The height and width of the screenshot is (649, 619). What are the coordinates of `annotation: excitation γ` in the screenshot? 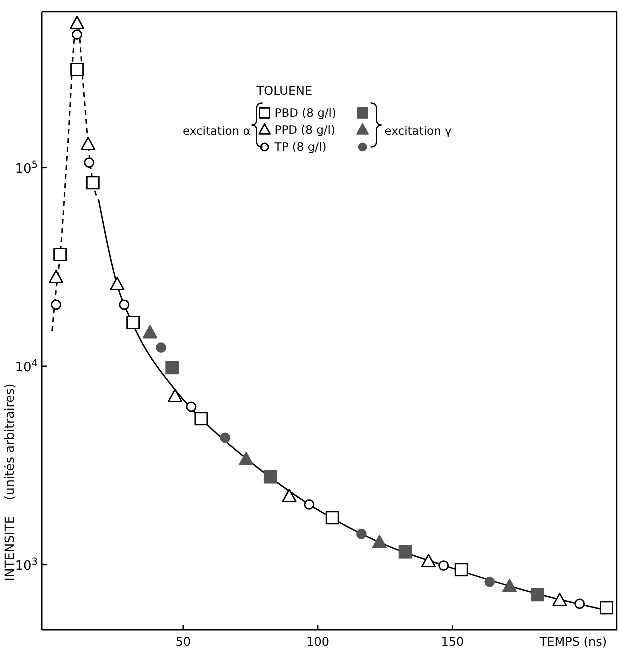 It's located at (418, 131).